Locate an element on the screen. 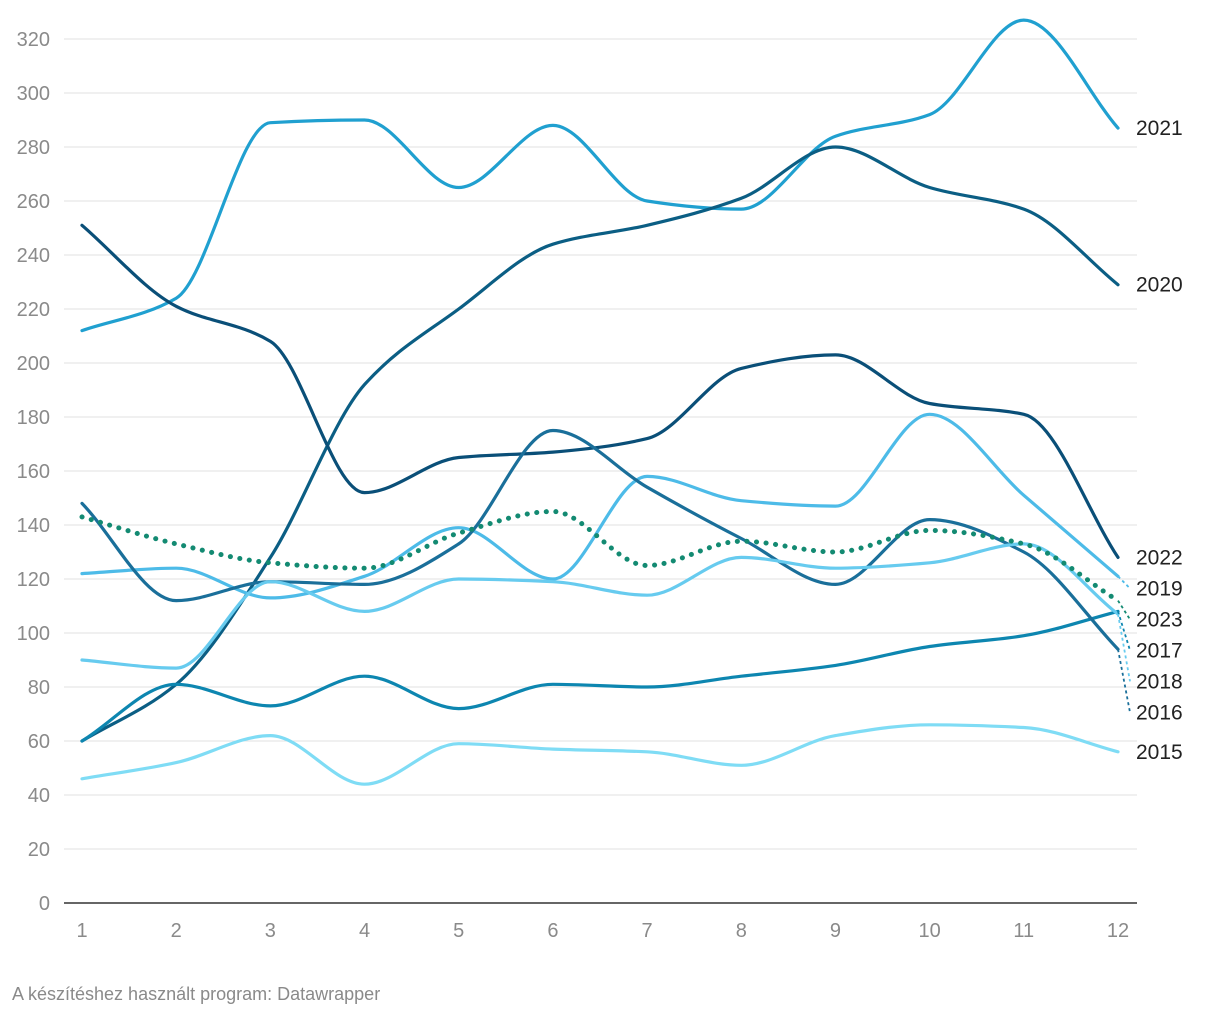 This screenshot has height=1020, width=1220. series-label-2017: 2017 is located at coordinates (1159, 650).